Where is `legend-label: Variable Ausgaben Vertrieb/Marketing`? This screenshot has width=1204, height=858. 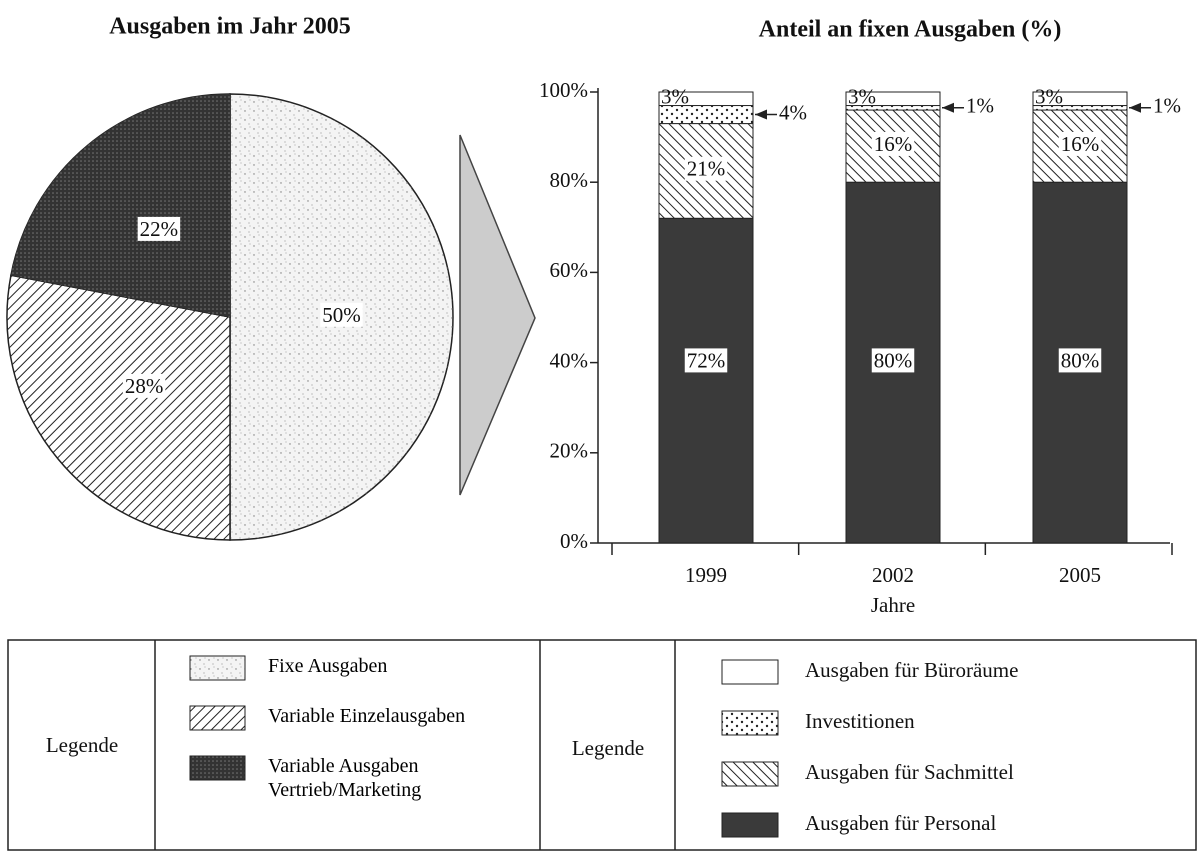 legend-label: Variable Ausgaben Vertrieb/Marketing is located at coordinates (345, 778).